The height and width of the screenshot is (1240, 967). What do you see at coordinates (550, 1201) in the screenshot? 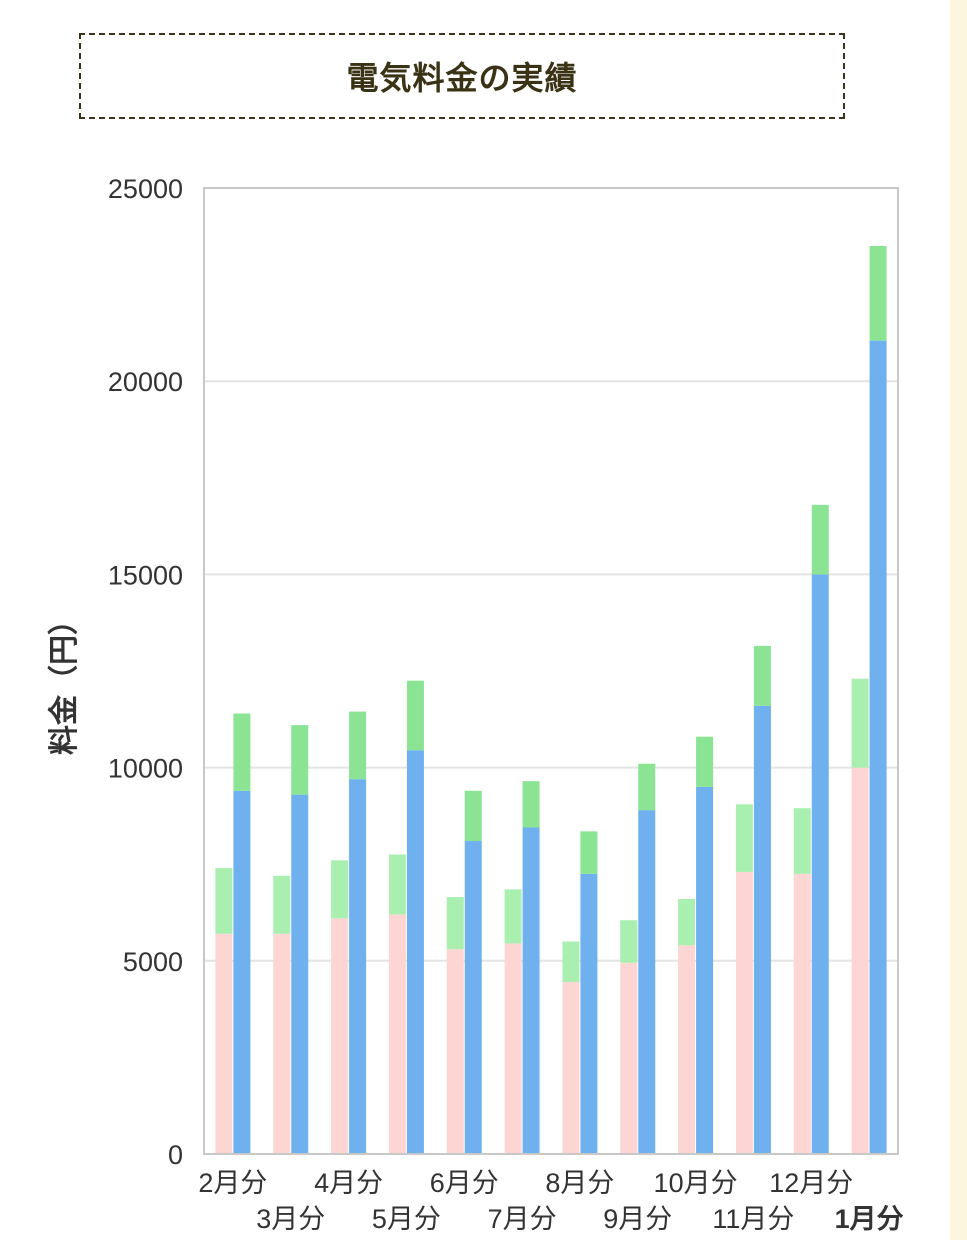
I see `x-tick-labels: 2月分 3月分 4月分 5月分 6月分 7月分 8月分 9月分 10月分 11月分 12月分 1月分` at bounding box center [550, 1201].